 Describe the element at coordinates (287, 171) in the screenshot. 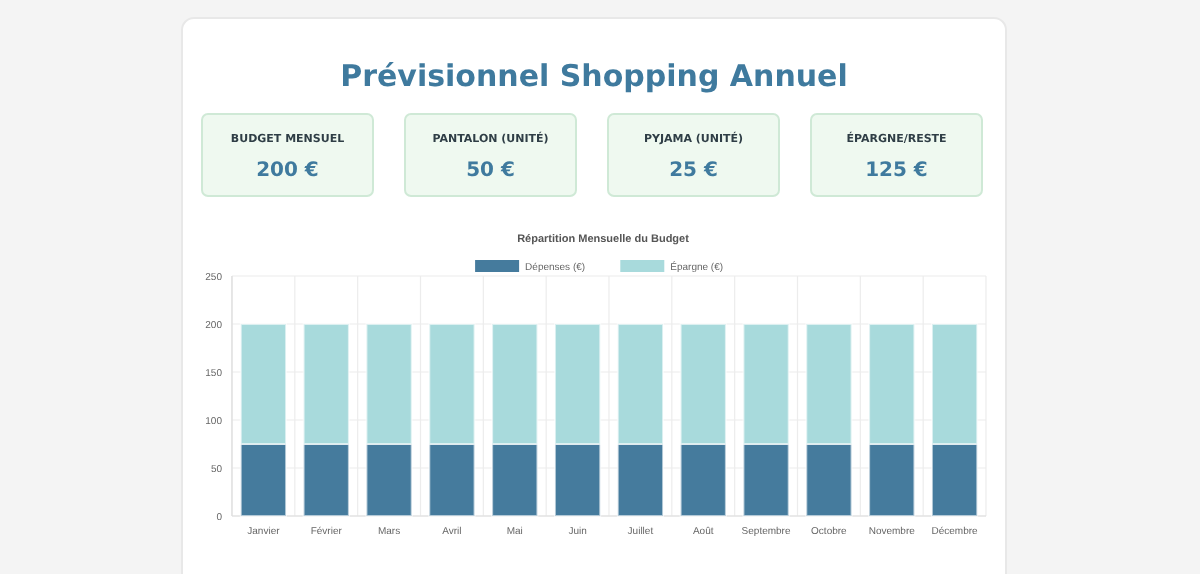

I see `text: 200 €` at that location.